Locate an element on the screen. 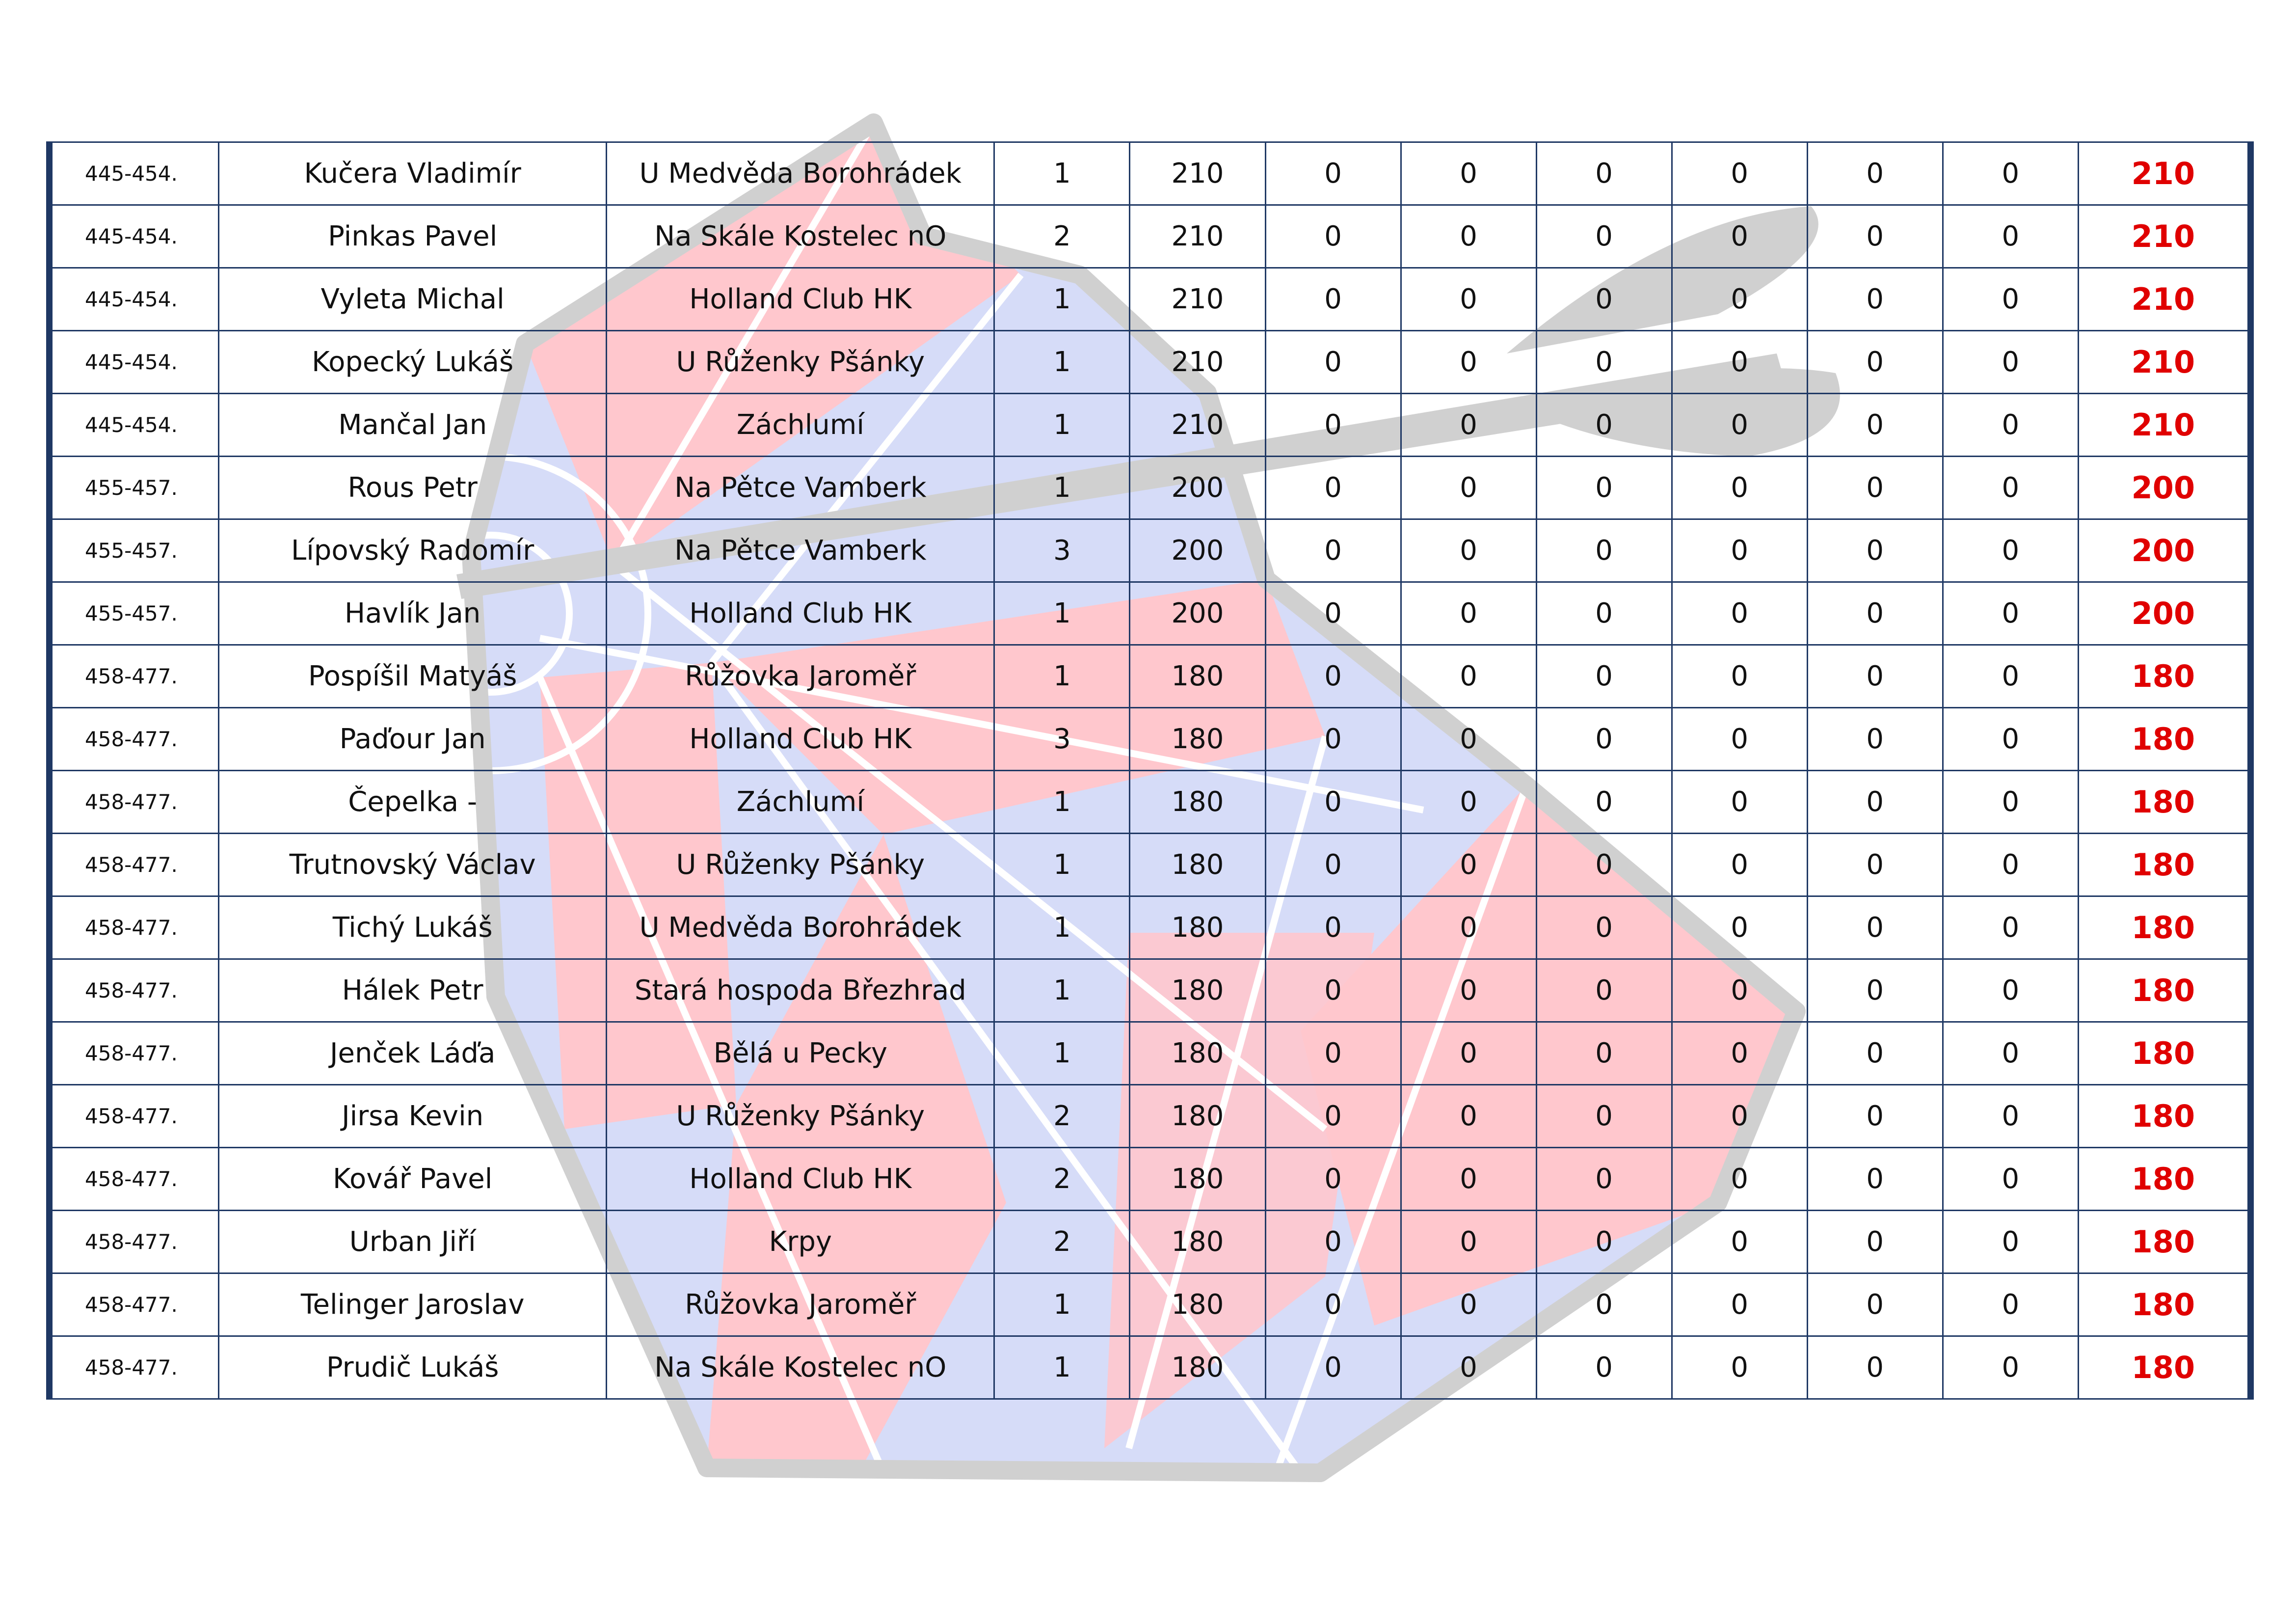 The image size is (2296, 1624). table-row: 445-454. Mančal Jan Záchlumí 1 210 0 0 0 0 0 0 210 is located at coordinates (1150, 425).